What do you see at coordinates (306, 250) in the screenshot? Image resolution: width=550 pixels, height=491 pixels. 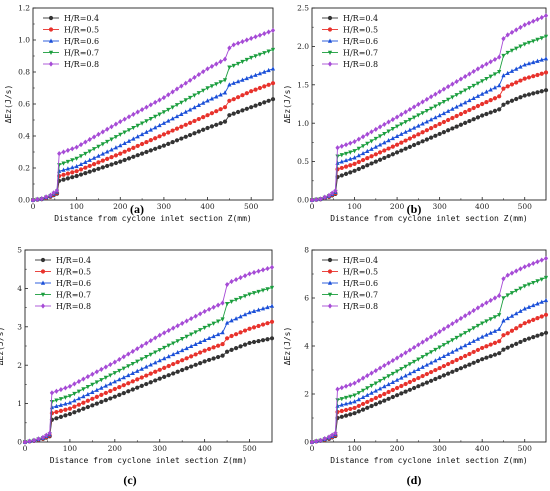 I see `y-tick-label: 8` at bounding box center [306, 250].